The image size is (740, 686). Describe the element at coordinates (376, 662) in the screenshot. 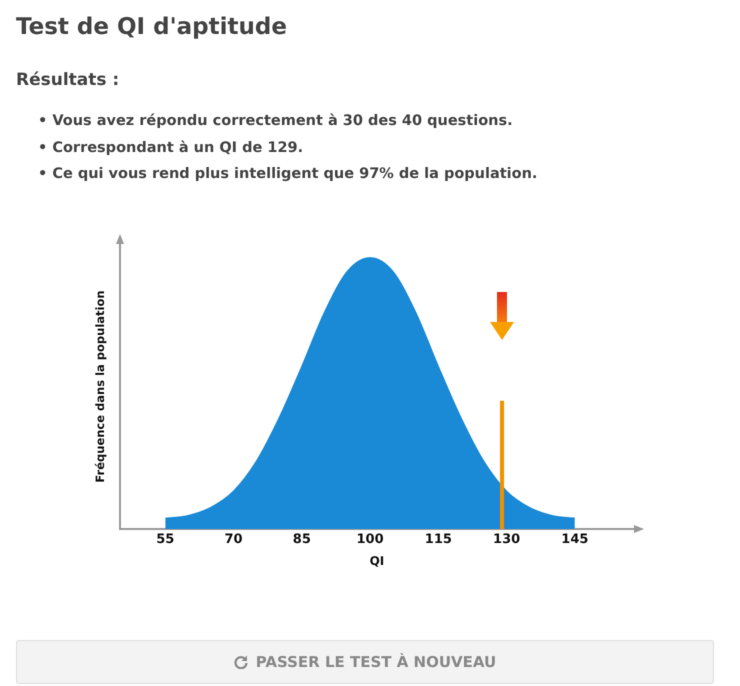

I see `text: PASSER LE TEST À NOUVEAU` at that location.